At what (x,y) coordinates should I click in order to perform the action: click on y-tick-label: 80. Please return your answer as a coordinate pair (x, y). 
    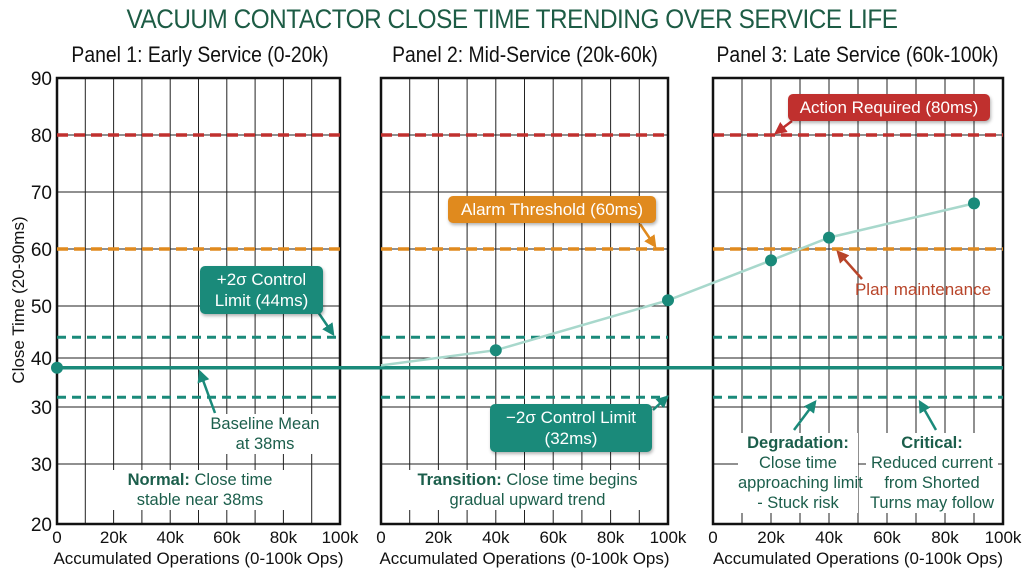
    Looking at the image, I should click on (41, 136).